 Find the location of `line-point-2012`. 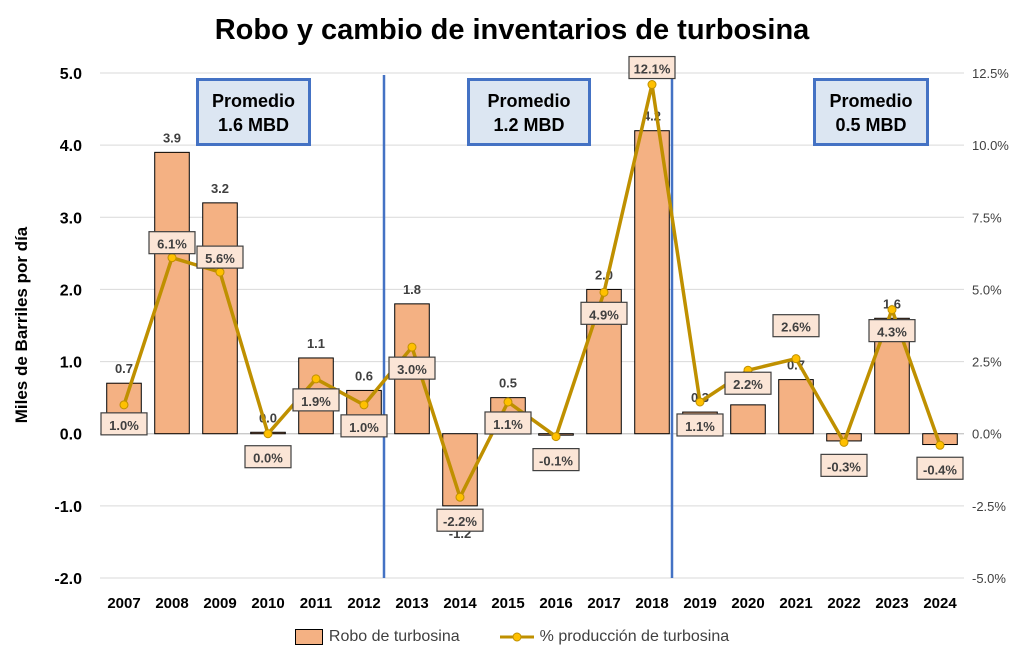

line-point-2012 is located at coordinates (364, 405).